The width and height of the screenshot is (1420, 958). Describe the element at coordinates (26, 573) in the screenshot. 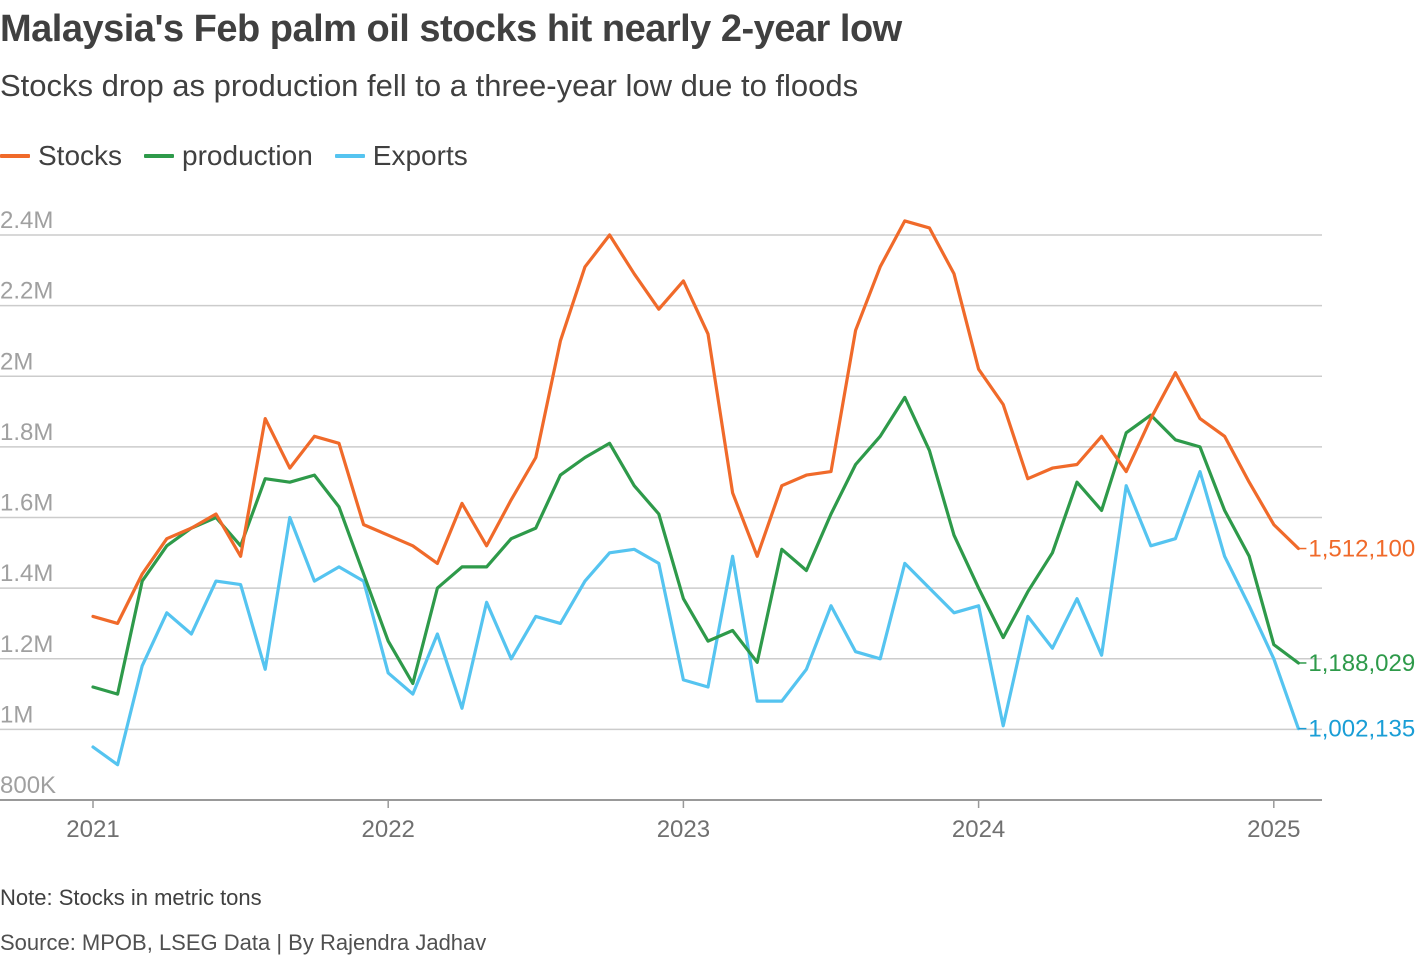

I see `y-tick-label: 1.4M` at that location.